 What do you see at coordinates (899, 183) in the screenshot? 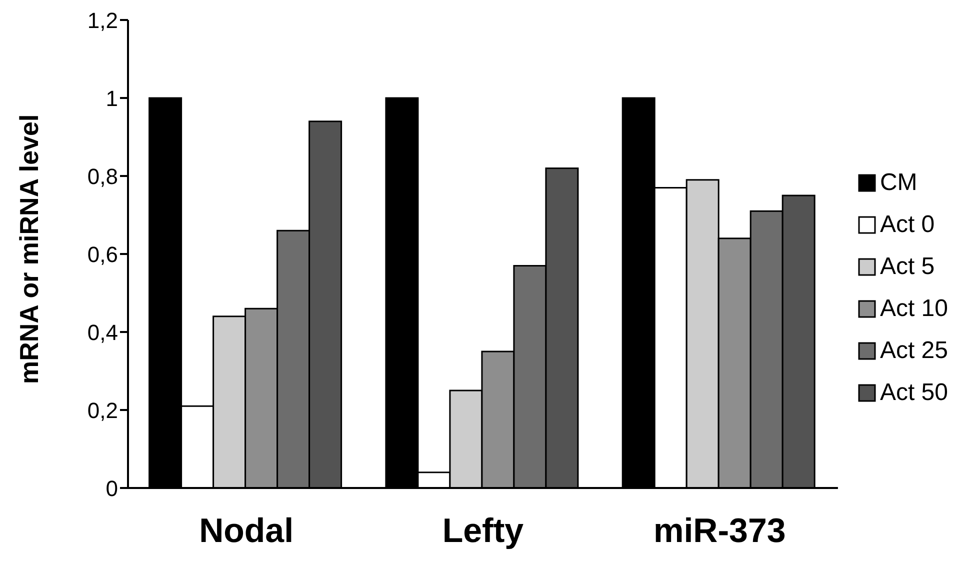
I see `legend-label: CM` at bounding box center [899, 183].